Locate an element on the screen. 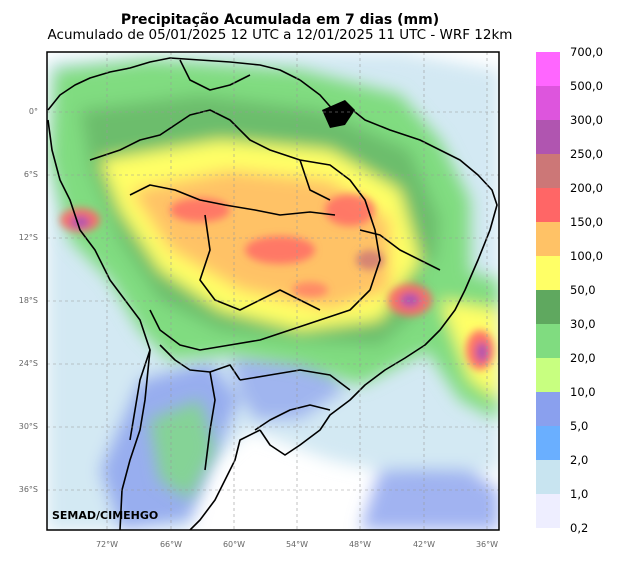  colorbar-label: 10,0 is located at coordinates (583, 392).